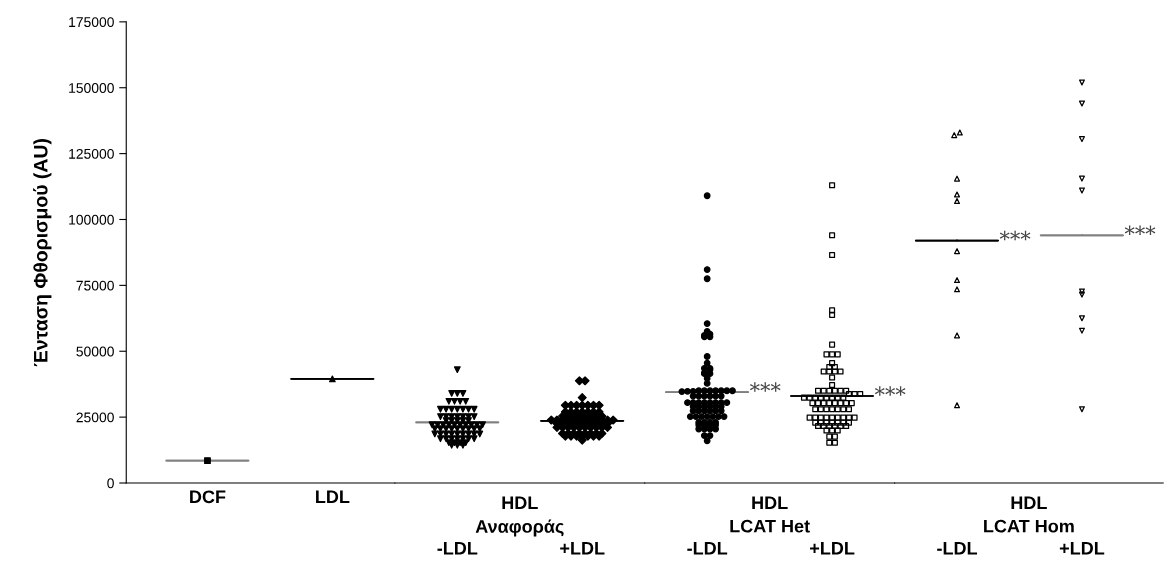 This screenshot has height=575, width=1169. Describe the element at coordinates (91, 88) in the screenshot. I see `y-tick-label: 150000` at that location.